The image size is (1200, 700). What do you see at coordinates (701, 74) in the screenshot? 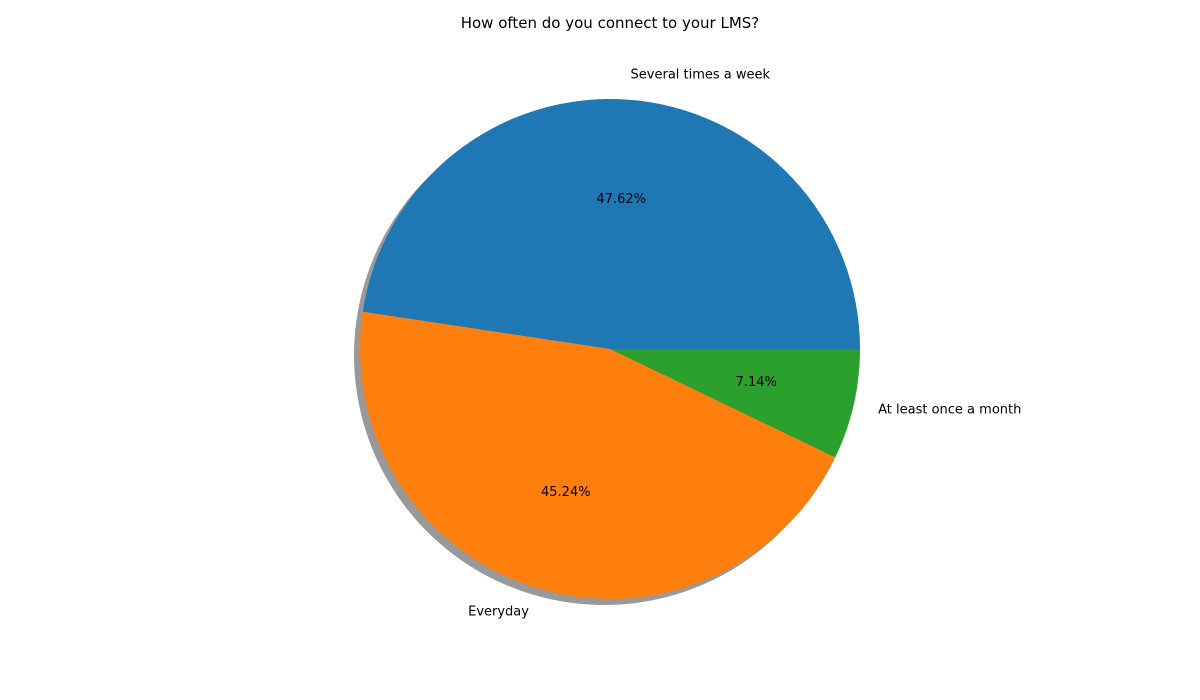
I see `slice-label-several-times-a-week: Several times a week` at bounding box center [701, 74].